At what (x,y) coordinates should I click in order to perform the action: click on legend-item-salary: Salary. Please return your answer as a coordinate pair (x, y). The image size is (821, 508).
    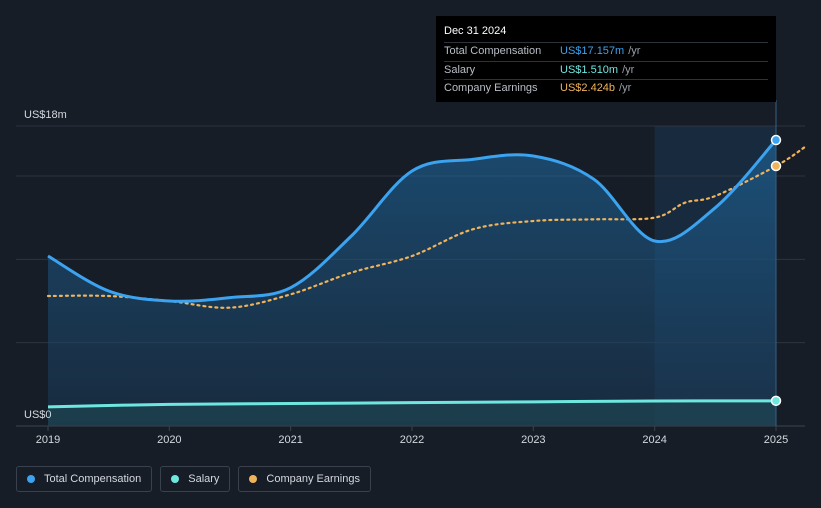
    Looking at the image, I should click on (195, 479).